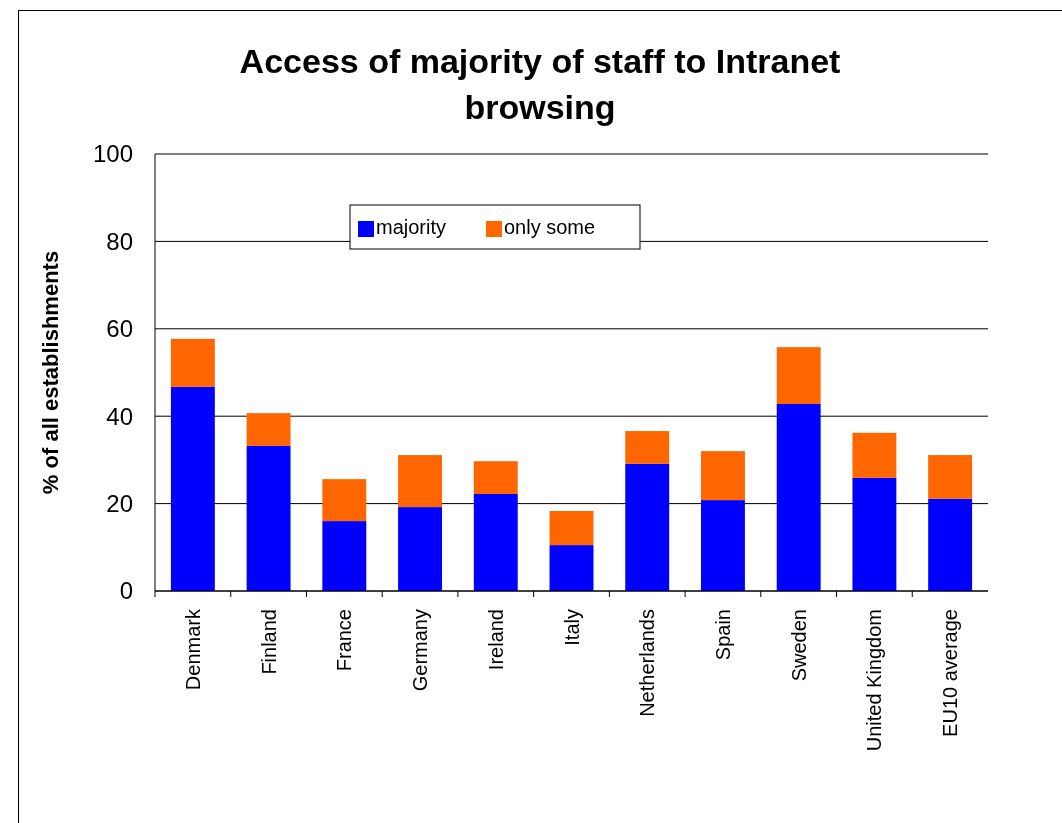 Image resolution: width=1062 pixels, height=823 pixels. Describe the element at coordinates (798, 645) in the screenshot. I see `x-tick-label: Sweden` at that location.